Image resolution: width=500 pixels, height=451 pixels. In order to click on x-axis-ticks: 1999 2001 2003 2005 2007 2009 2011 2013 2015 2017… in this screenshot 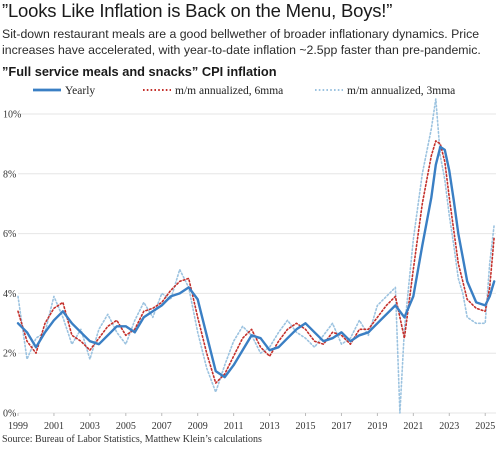, I will do `click(251, 422)`.